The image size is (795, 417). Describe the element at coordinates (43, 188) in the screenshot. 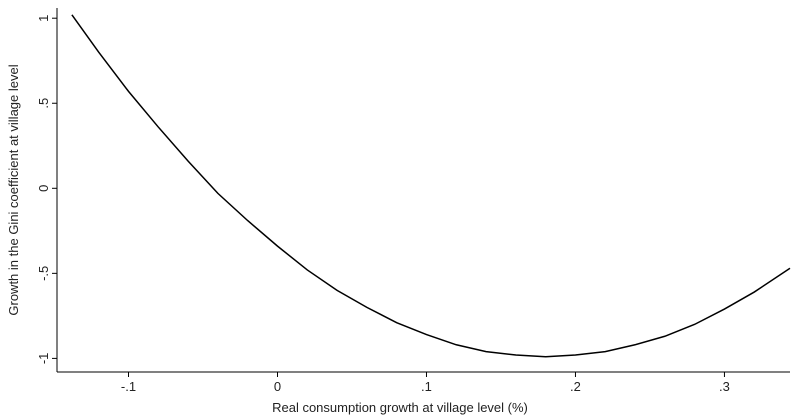

I see `y-tick-label: 0` at that location.